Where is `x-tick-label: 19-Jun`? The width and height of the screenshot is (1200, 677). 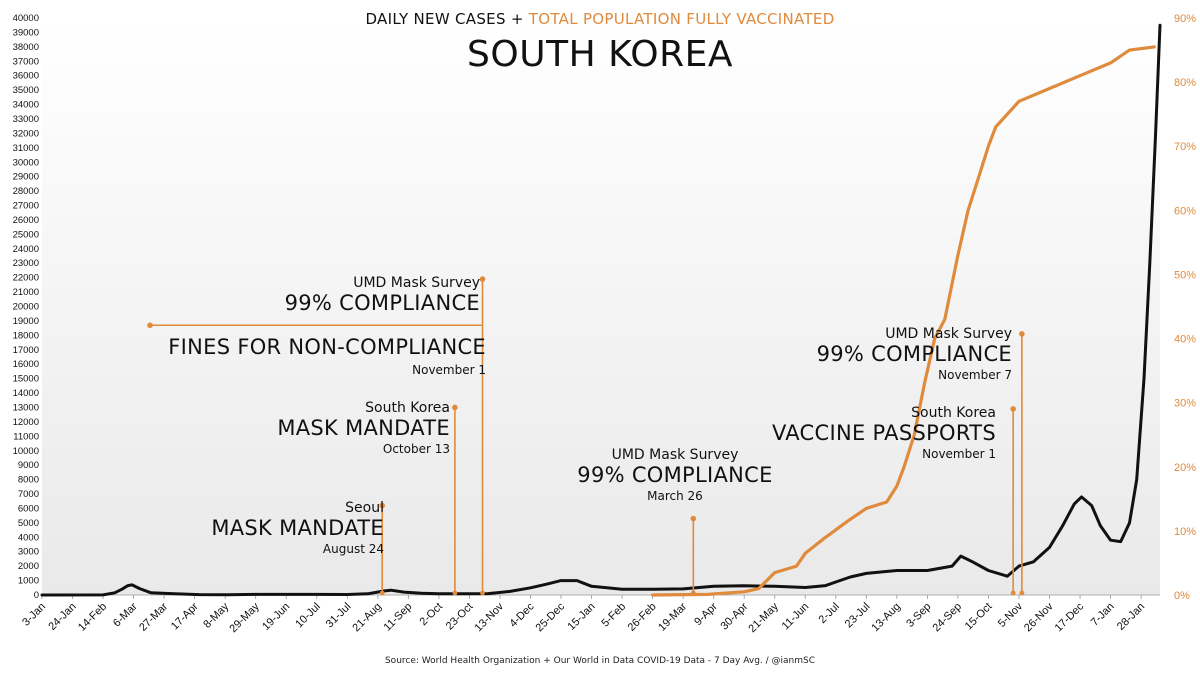
x-tick-label: 19-Jun is located at coordinates (276, 617).